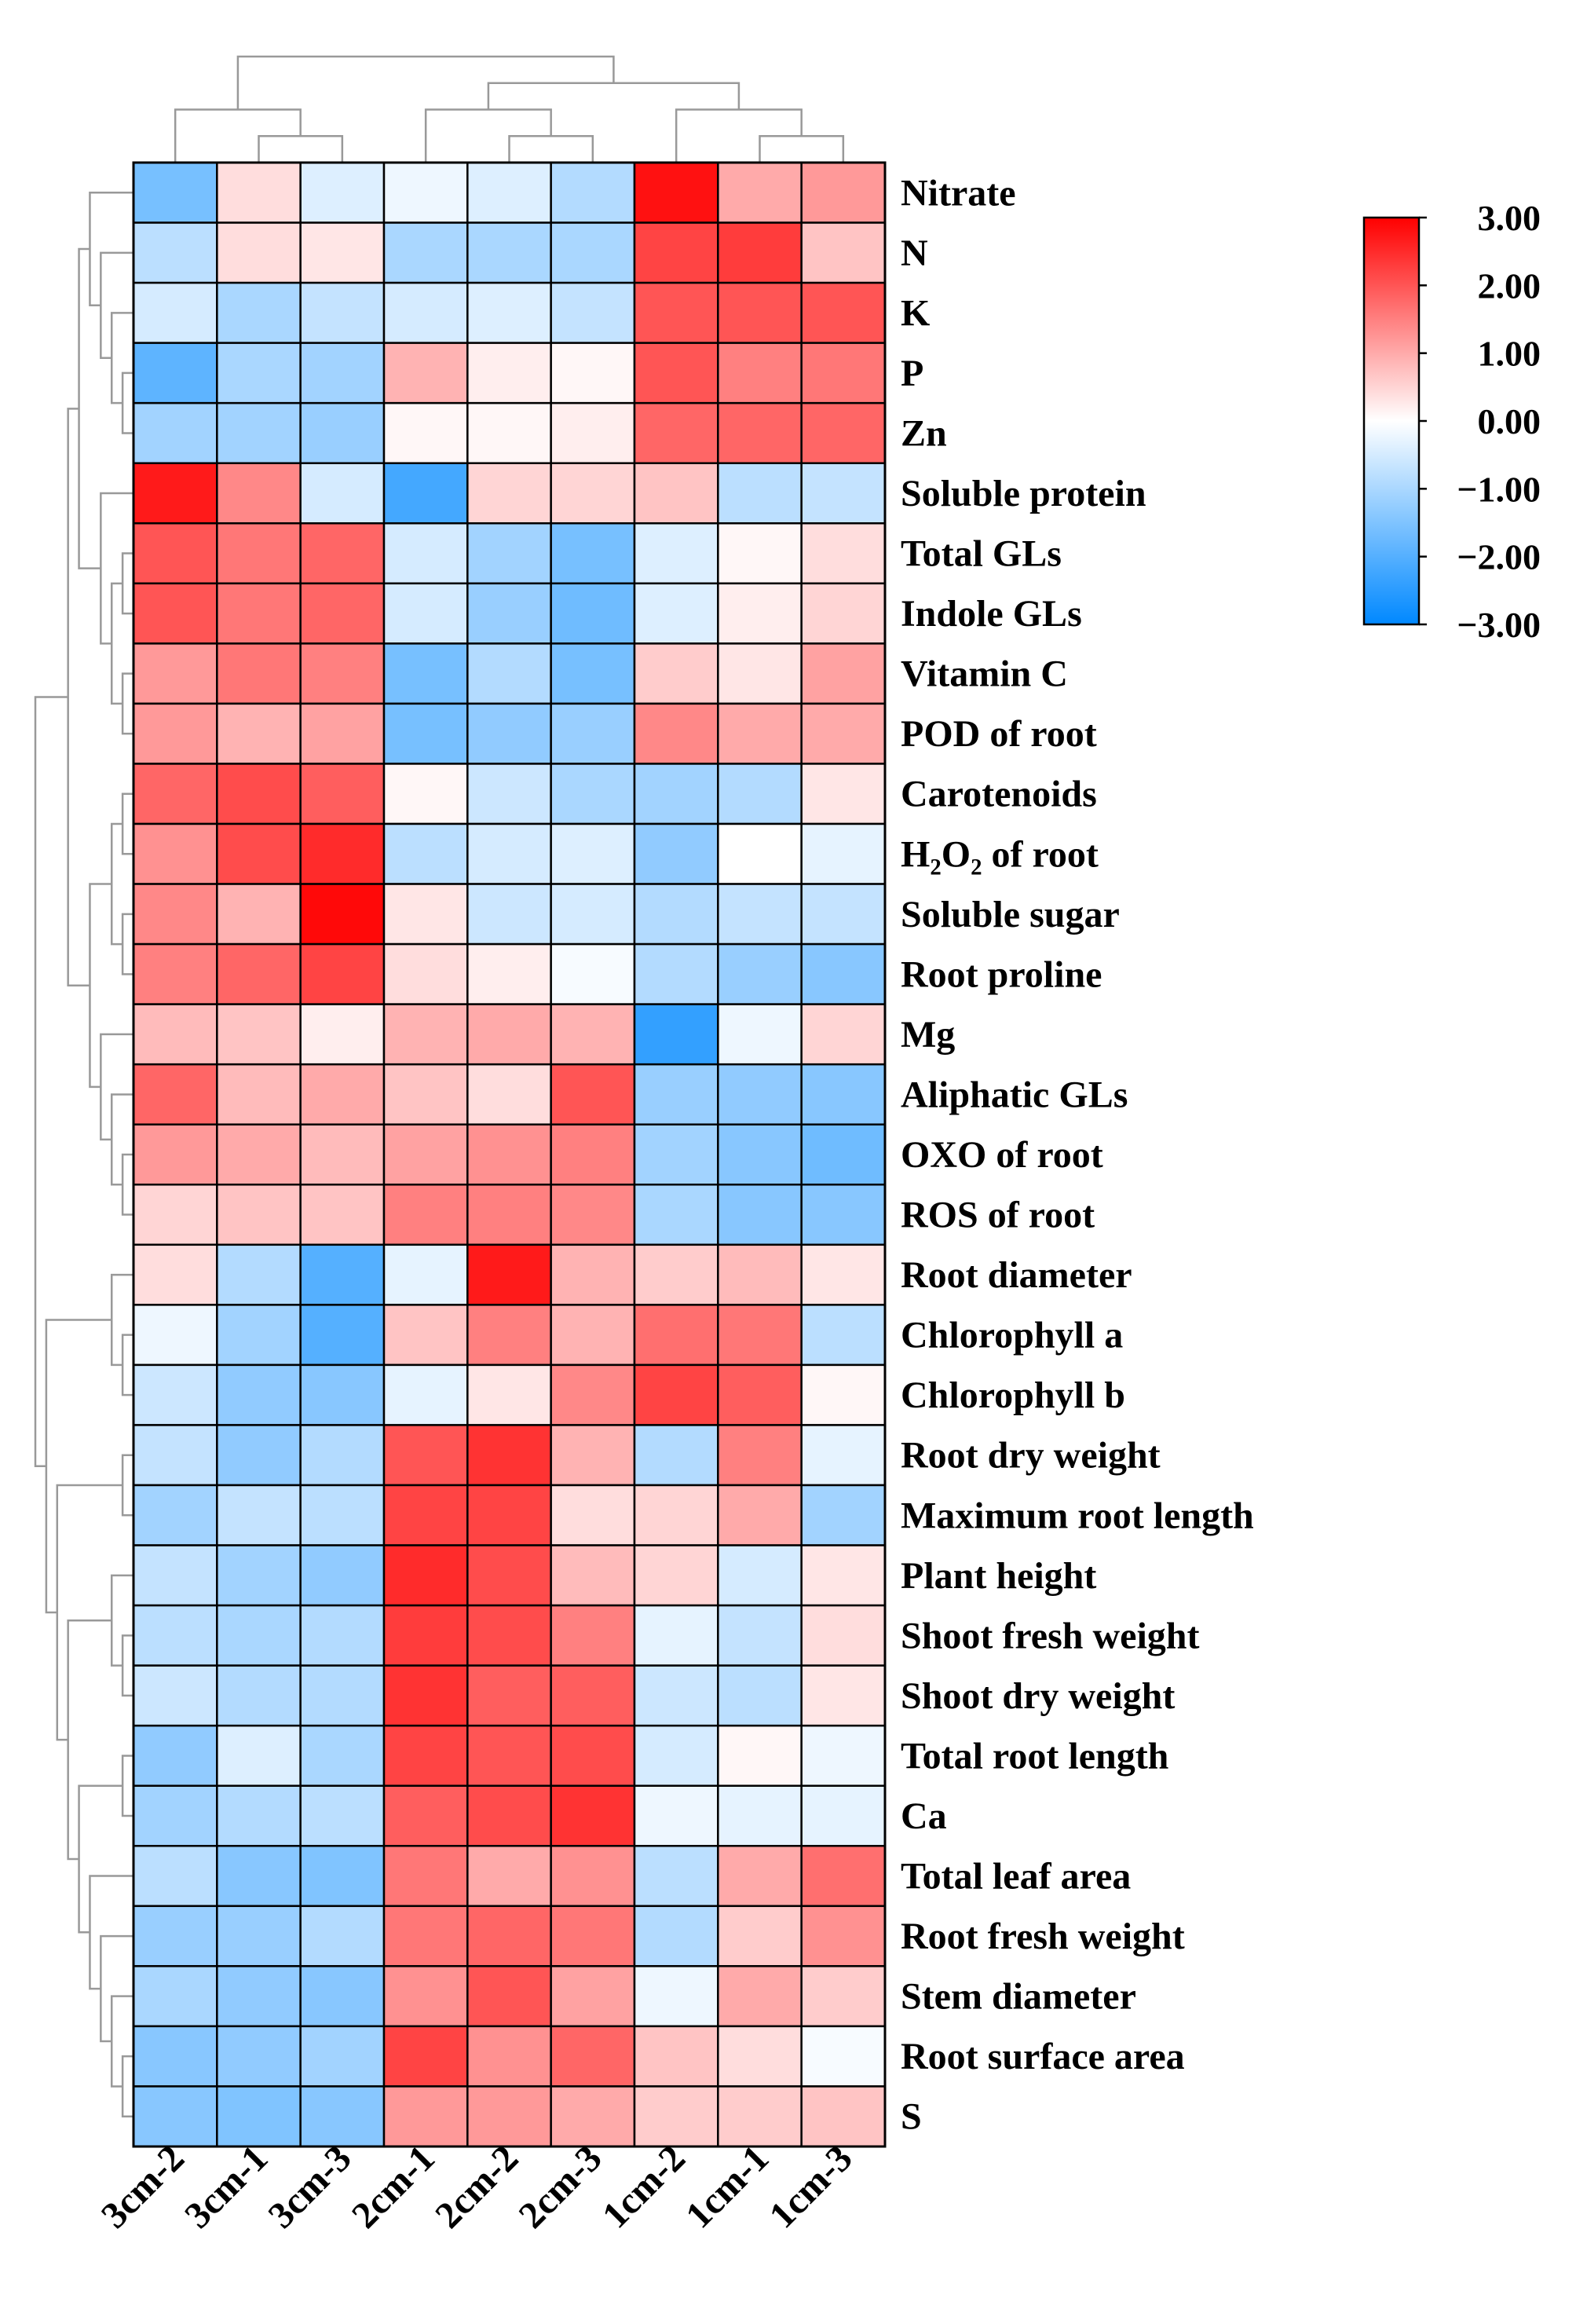 Image resolution: width=1587 pixels, height=2324 pixels. What do you see at coordinates (999, 734) in the screenshot?
I see `row-label: POD of root` at bounding box center [999, 734].